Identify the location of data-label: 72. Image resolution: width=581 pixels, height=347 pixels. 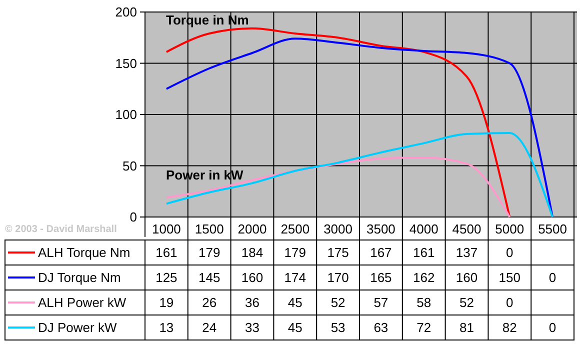
(424, 328).